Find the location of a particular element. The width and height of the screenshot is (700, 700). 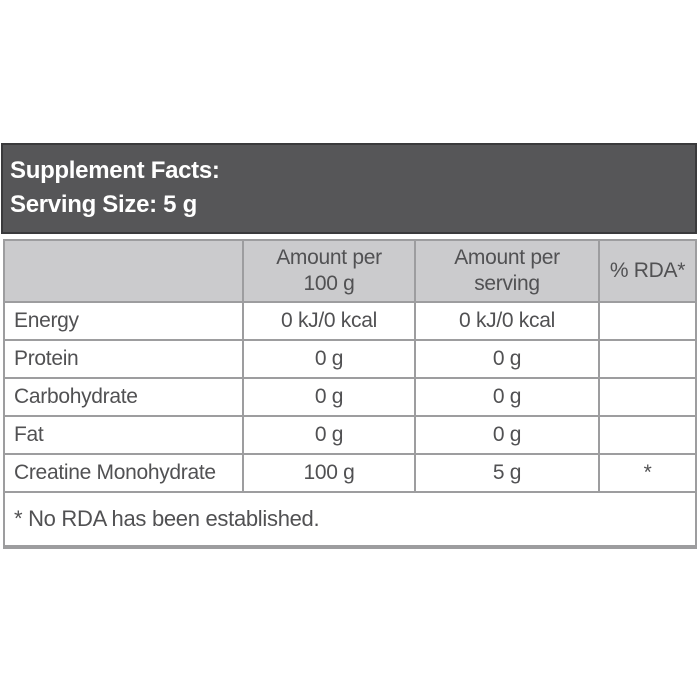

footnote-row: * No RDA has been established. is located at coordinates (350, 520).